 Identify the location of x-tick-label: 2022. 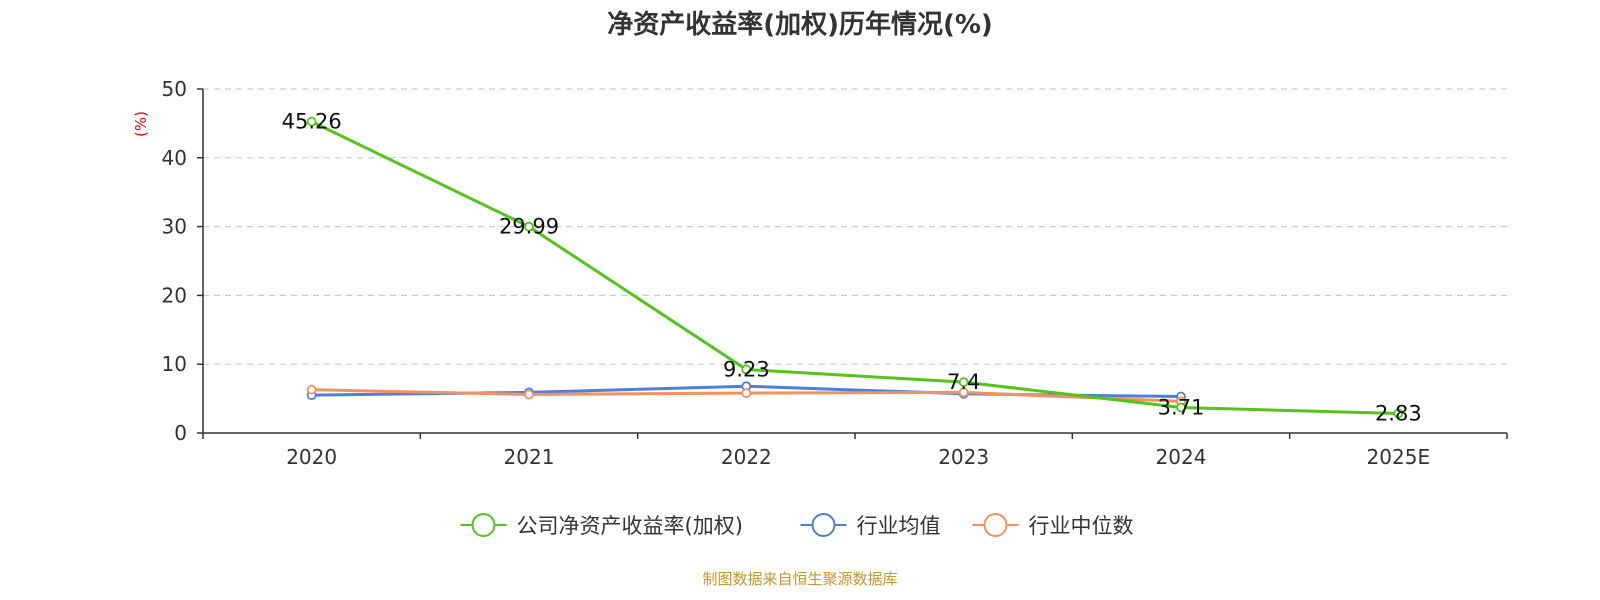
(746, 457).